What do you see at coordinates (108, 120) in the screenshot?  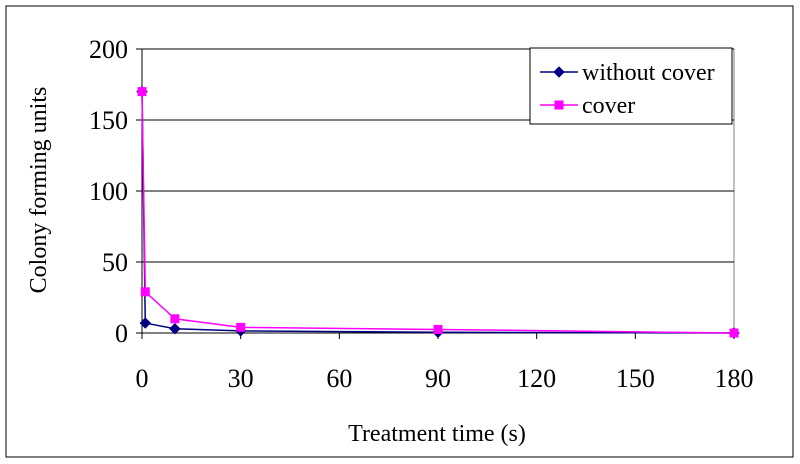 I see `y-tick-label: 150` at bounding box center [108, 120].